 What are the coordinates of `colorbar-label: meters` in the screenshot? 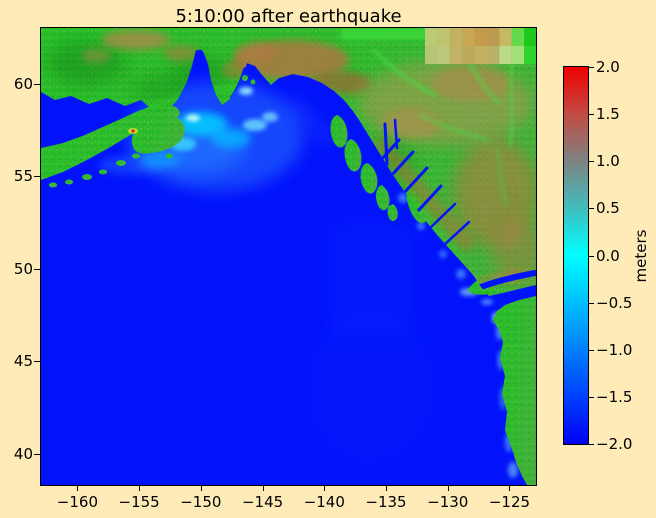 It's located at (641, 256).